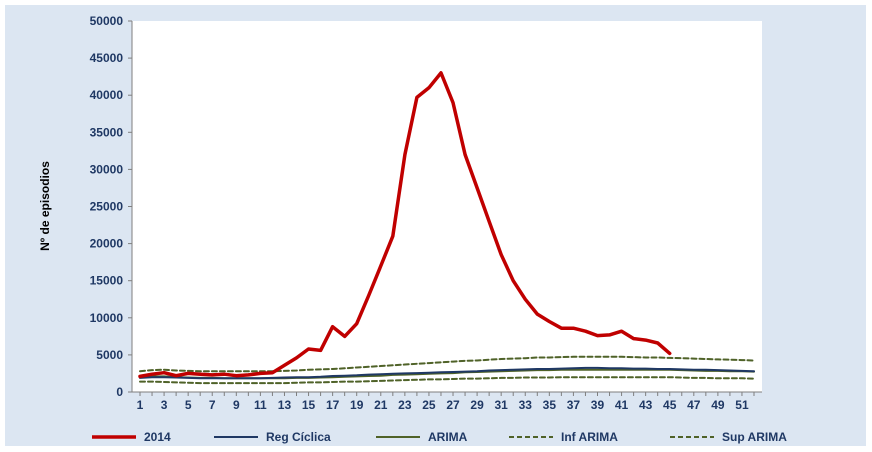  I want to click on x-tick-label: 31, so click(501, 405).